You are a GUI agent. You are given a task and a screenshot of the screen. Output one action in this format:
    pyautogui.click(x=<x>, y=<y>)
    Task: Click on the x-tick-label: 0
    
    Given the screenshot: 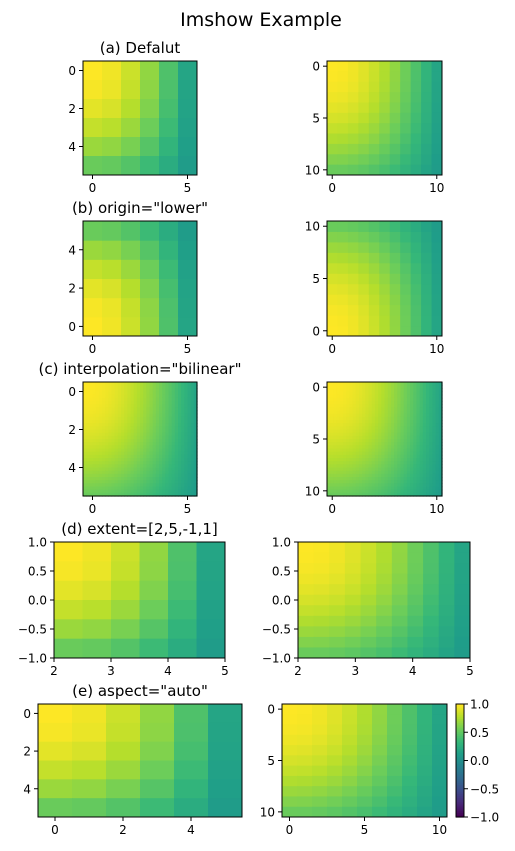 What is the action you would take?
    pyautogui.click(x=93, y=188)
    